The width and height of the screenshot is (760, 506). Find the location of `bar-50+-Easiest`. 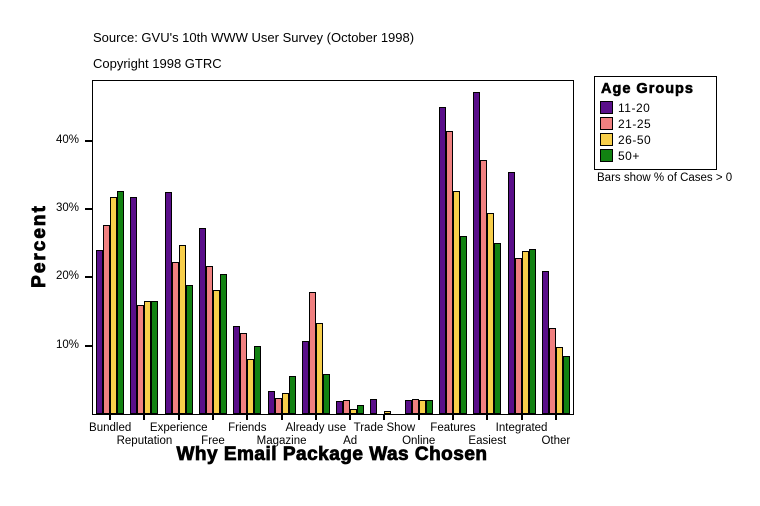

bar-50+-Easiest is located at coordinates (498, 328).